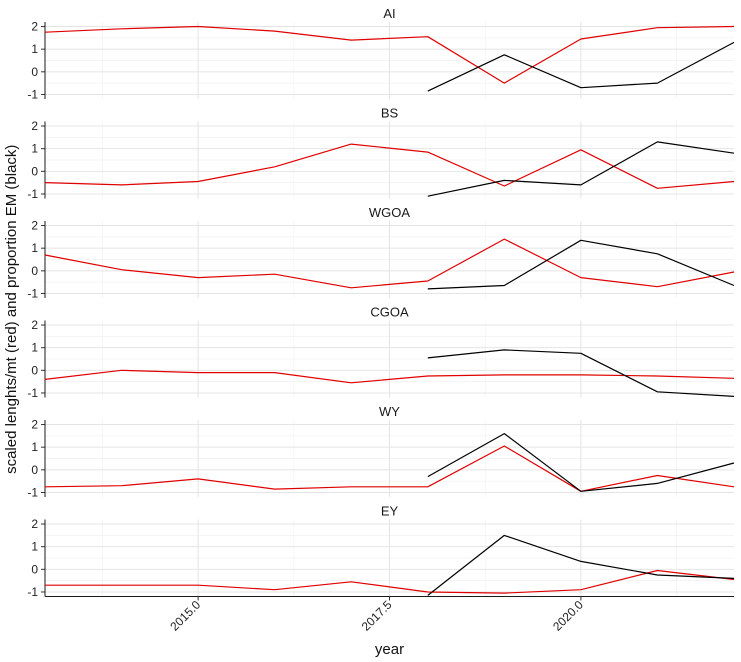 This screenshot has width=741, height=662. What do you see at coordinates (377, 615) in the screenshot?
I see `x-tick-label: 2017.5` at bounding box center [377, 615].